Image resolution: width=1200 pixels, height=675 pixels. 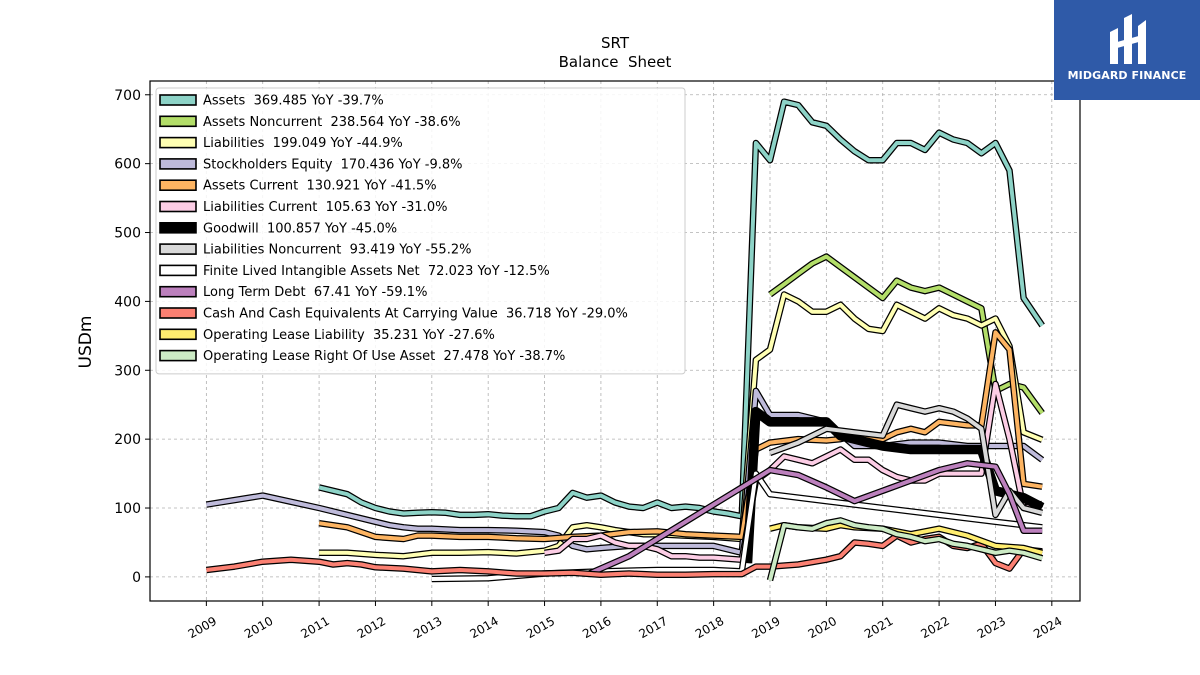 I want to click on x-tick-label: 2009, so click(x=202, y=627).